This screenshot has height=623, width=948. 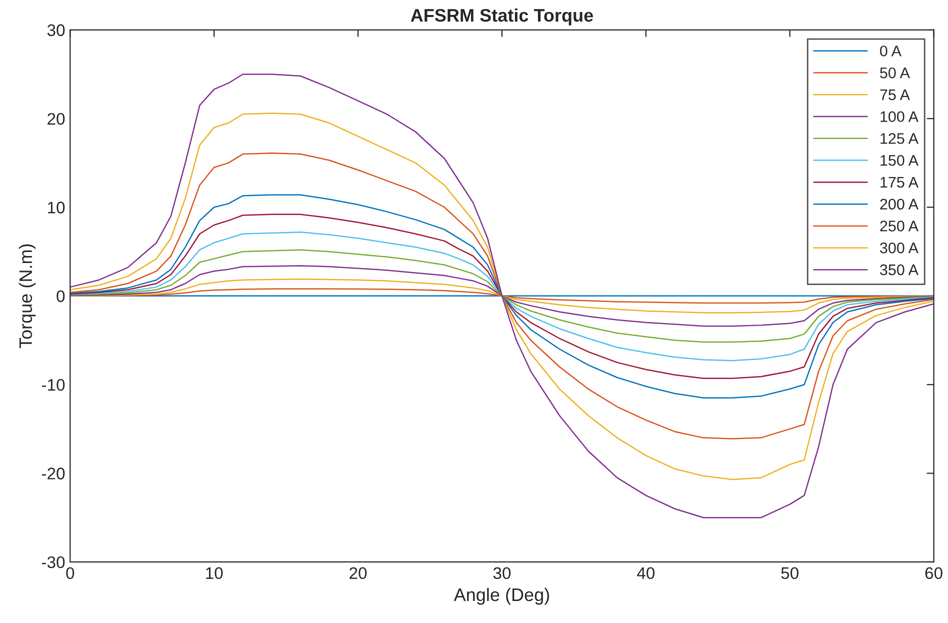 What do you see at coordinates (358, 573) in the screenshot?
I see `x-tick-label: 20` at bounding box center [358, 573].